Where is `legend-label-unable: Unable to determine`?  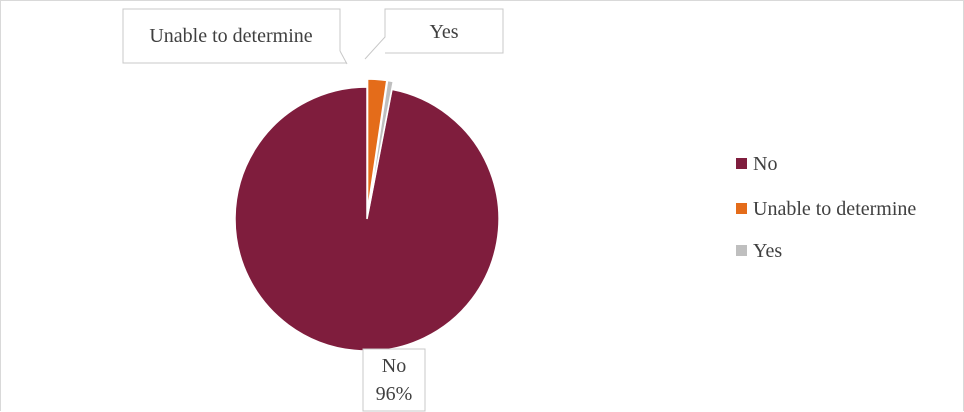 legend-label-unable: Unable to determine is located at coordinates (834, 209).